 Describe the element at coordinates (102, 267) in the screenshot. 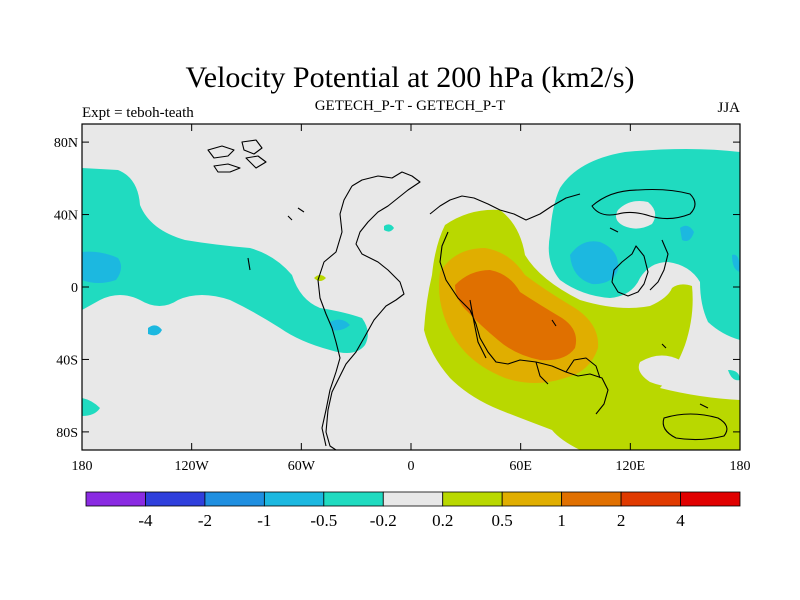

I see `cyan-region-west` at that location.